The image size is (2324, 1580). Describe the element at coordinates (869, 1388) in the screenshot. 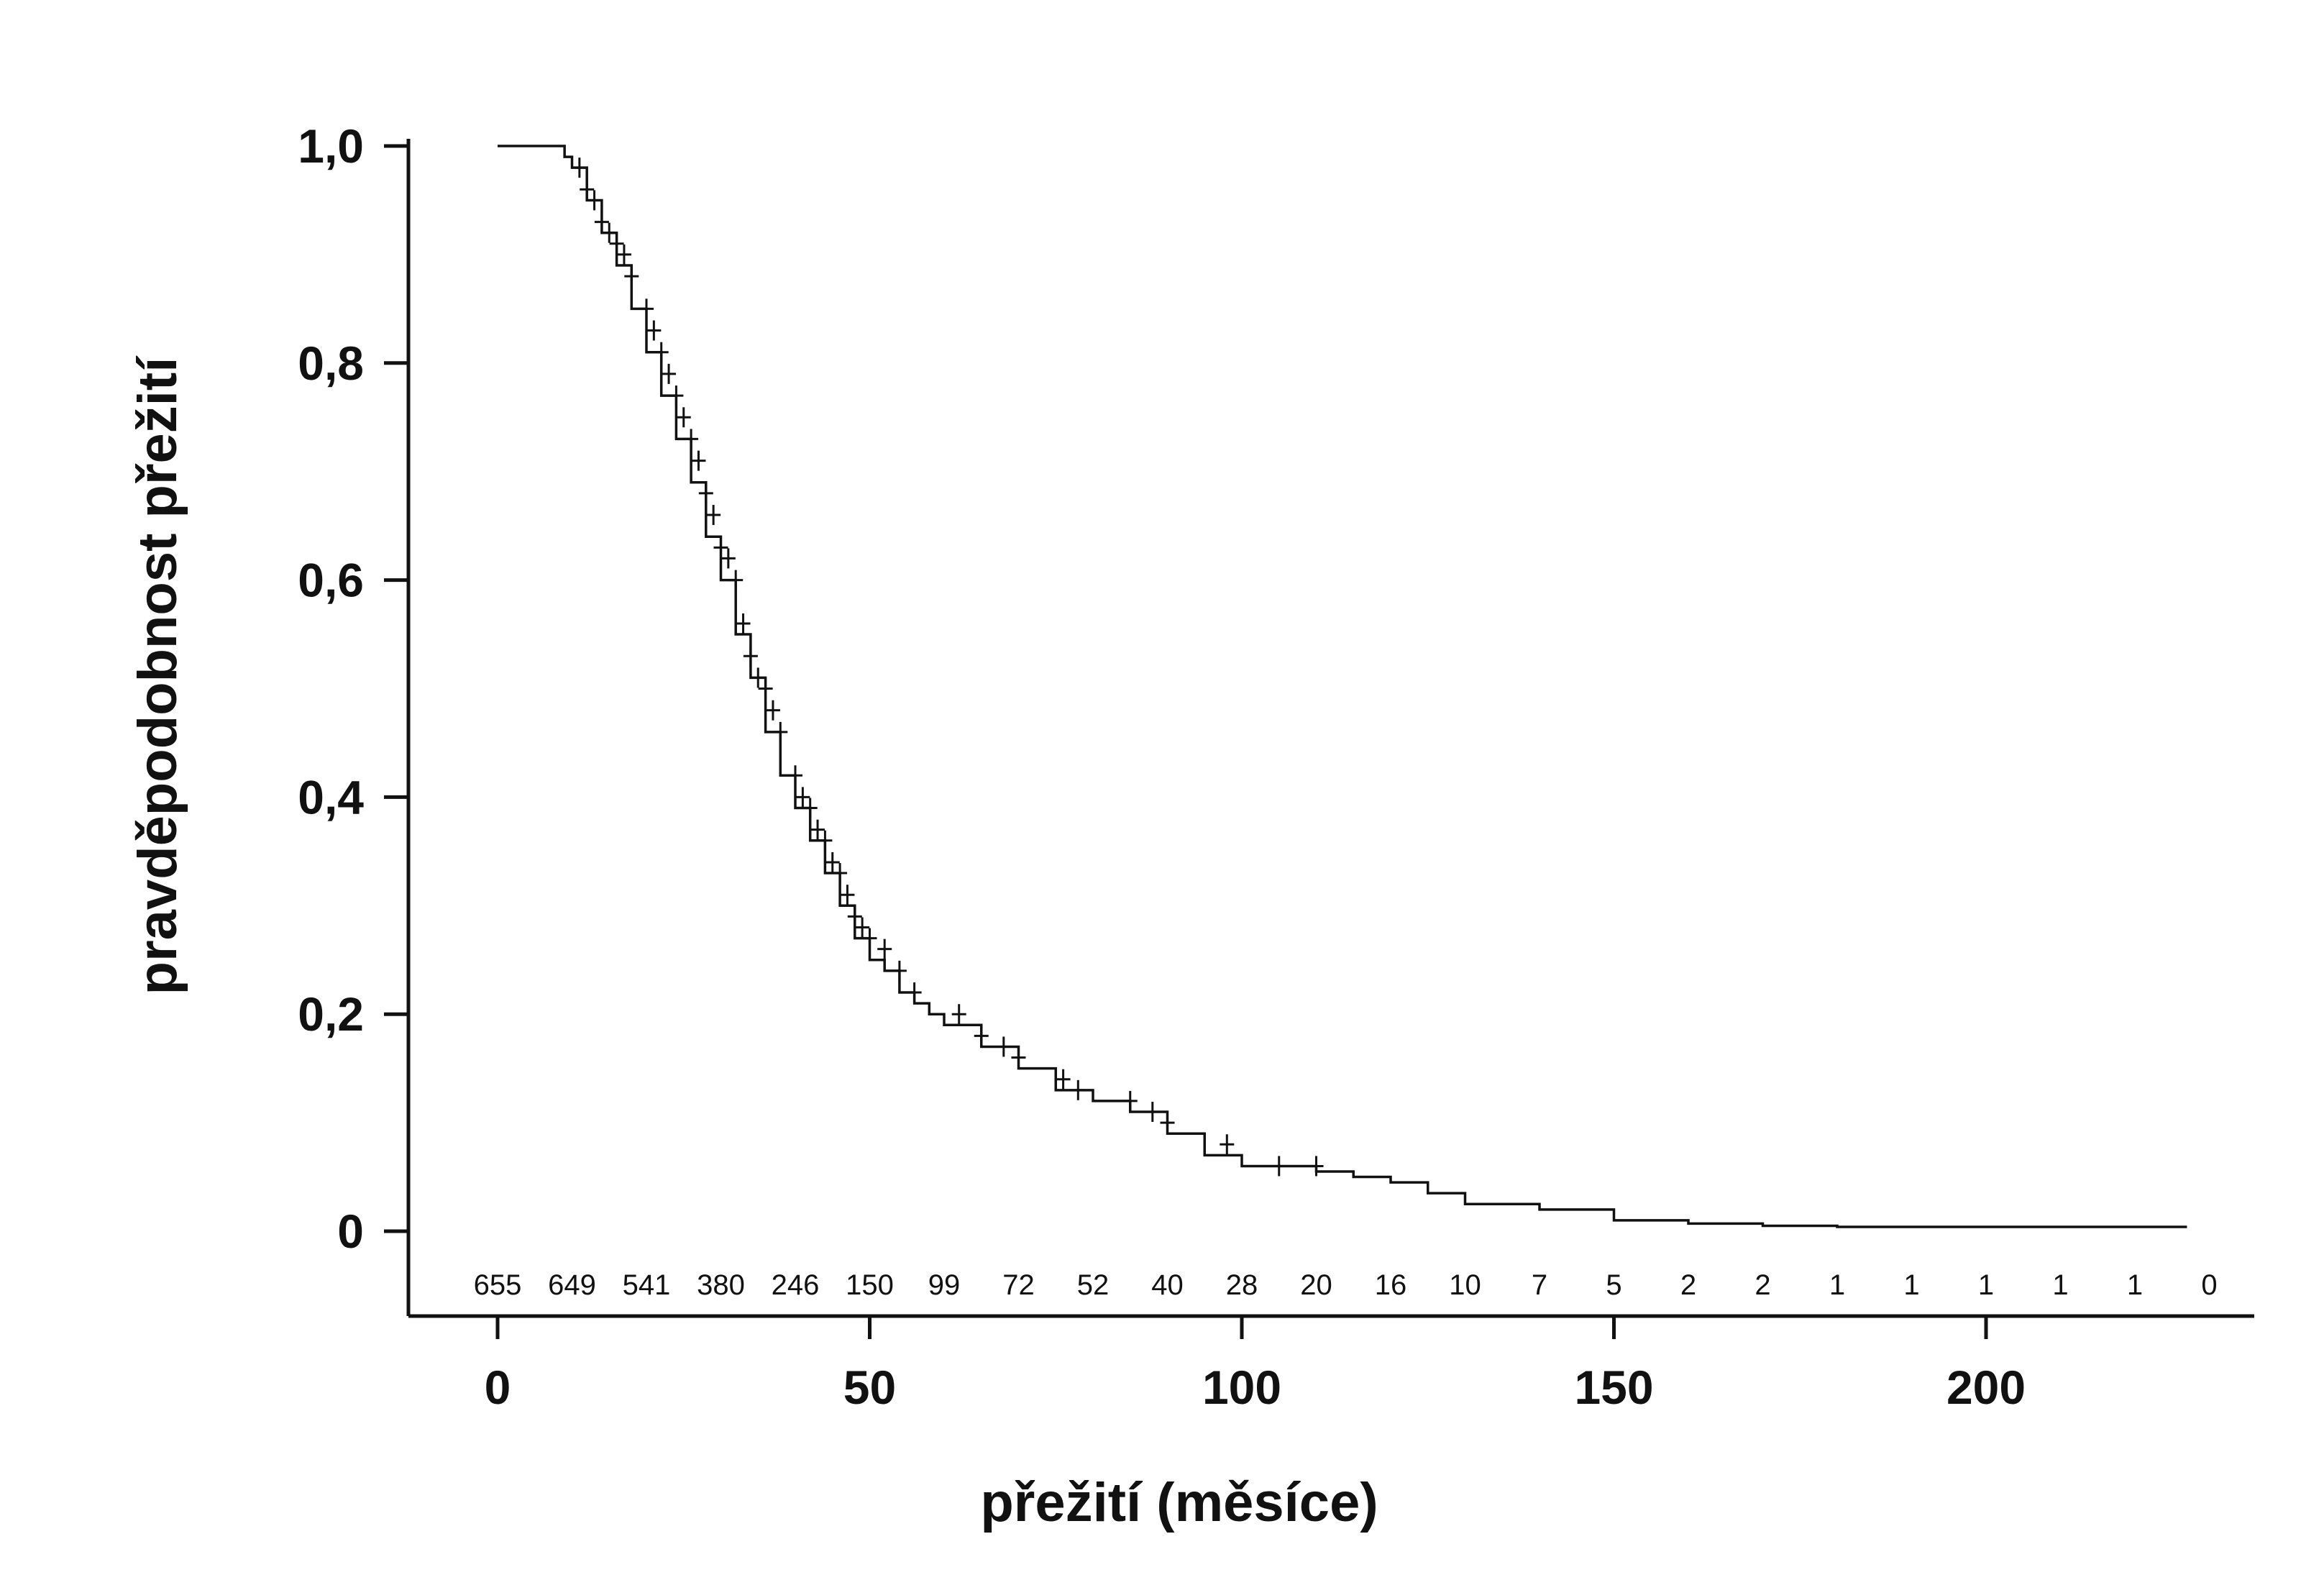

I see `x-tick-label: 50` at that location.